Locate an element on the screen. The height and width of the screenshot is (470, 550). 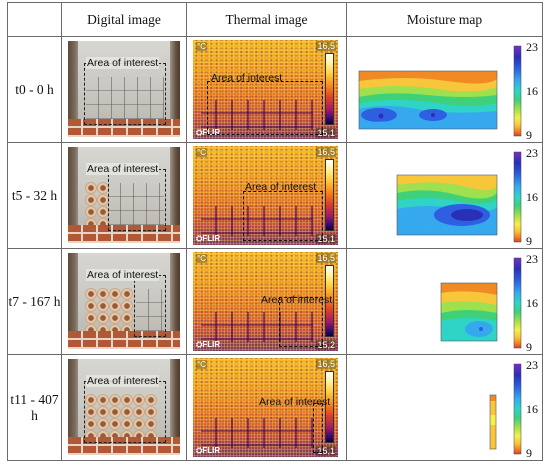
temperature-min: 15,2 is located at coordinates (326, 345).